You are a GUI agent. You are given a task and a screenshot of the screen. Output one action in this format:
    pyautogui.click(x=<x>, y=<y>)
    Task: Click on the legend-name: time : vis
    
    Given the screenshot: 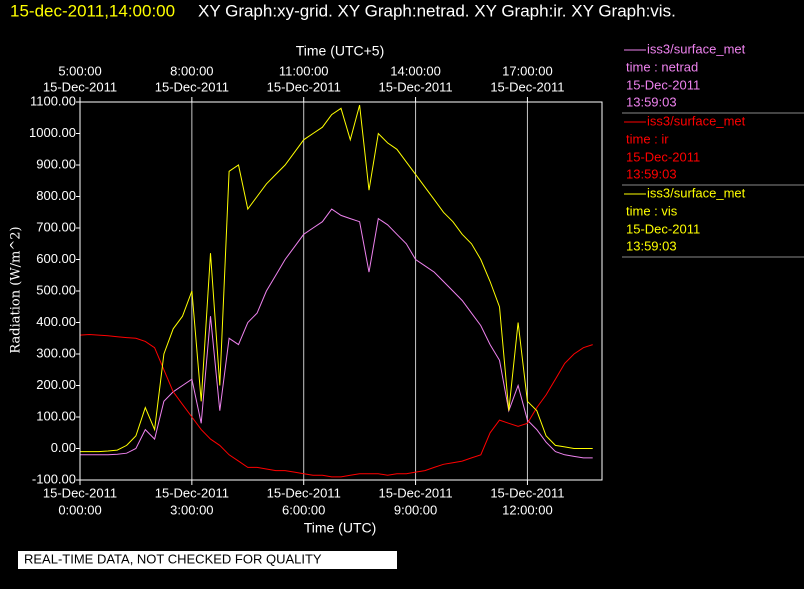 What is the action you would take?
    pyautogui.click(x=652, y=210)
    